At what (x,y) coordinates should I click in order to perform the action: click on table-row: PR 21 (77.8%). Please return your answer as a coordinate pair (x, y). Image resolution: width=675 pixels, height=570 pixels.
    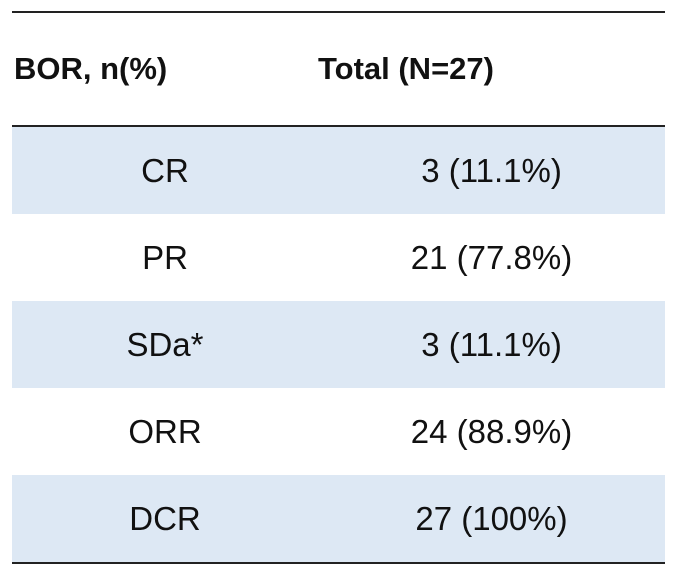
    Looking at the image, I should click on (338, 257).